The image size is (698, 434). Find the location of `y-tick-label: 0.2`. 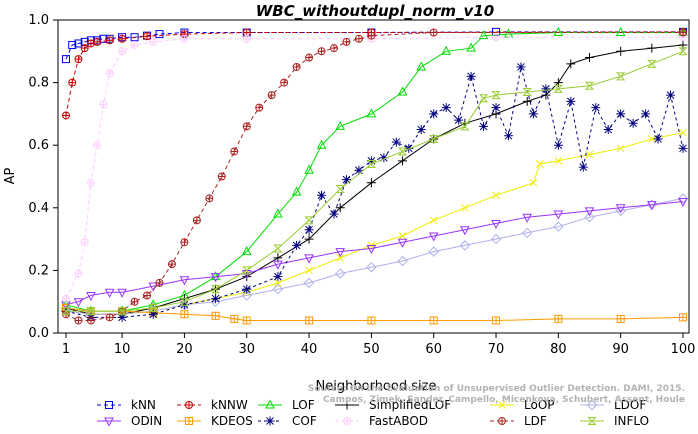

y-tick-label: 0.2 is located at coordinates (38, 270).